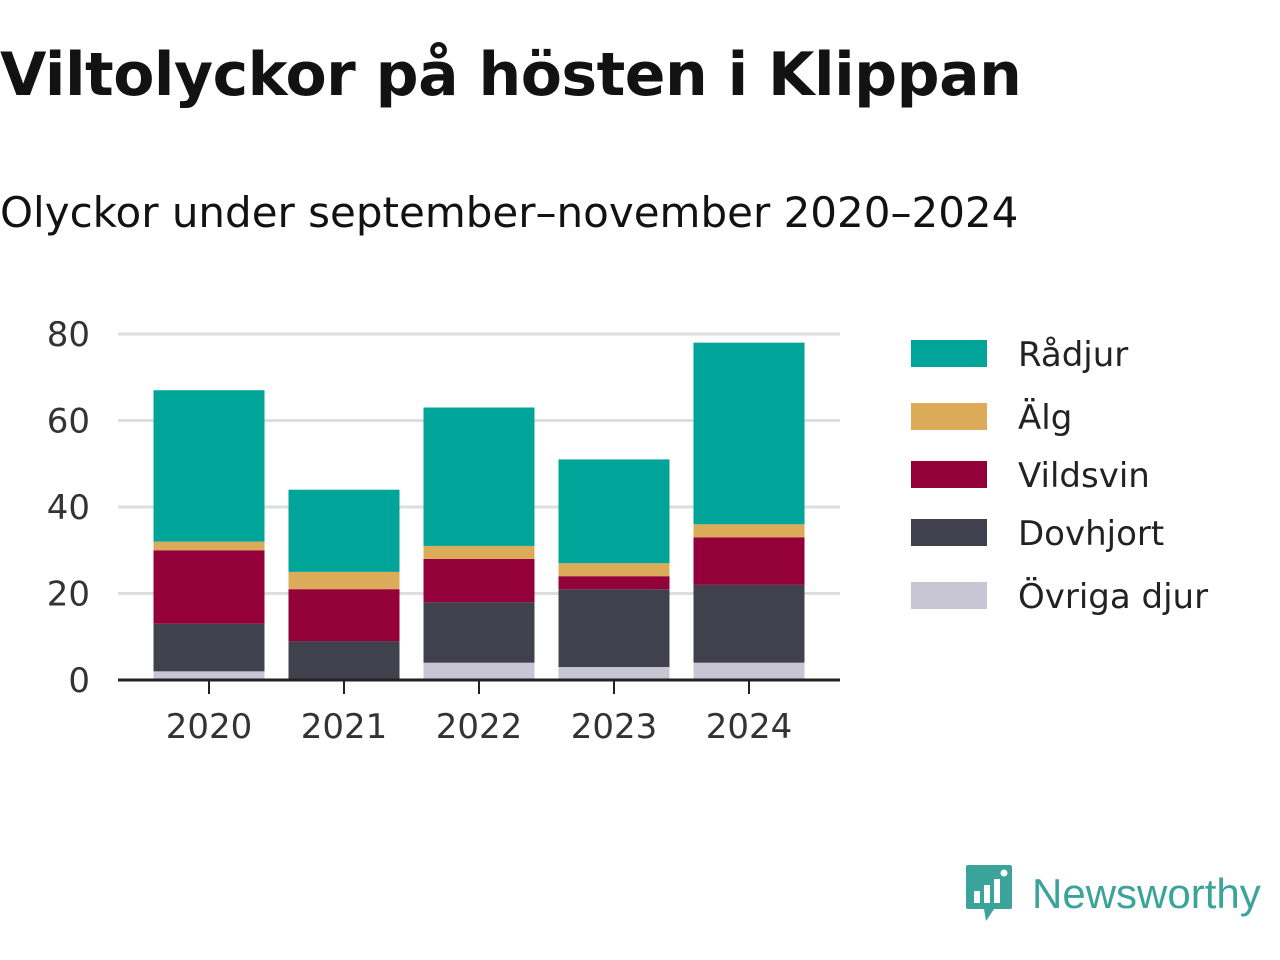 This screenshot has height=960, width=1280. Describe the element at coordinates (68, 335) in the screenshot. I see `y-tick-label: 80` at that location.